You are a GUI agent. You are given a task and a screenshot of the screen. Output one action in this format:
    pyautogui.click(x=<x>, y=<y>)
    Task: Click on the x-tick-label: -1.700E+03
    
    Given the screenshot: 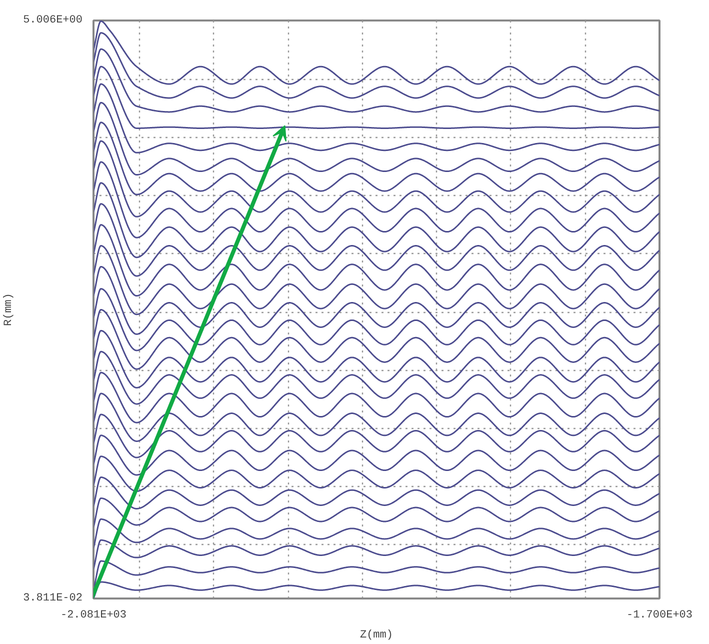 What is the action you would take?
    pyautogui.click(x=659, y=616)
    